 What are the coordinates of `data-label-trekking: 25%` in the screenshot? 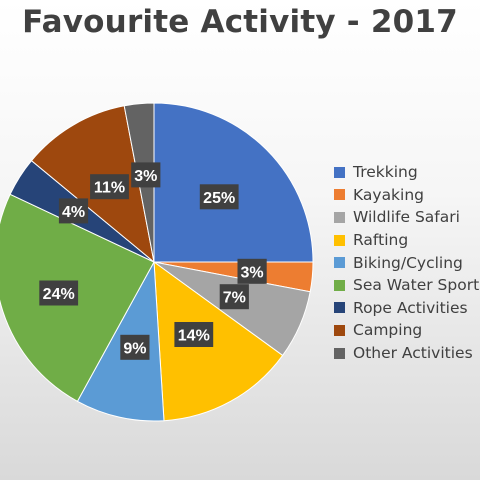 It's located at (219, 197).